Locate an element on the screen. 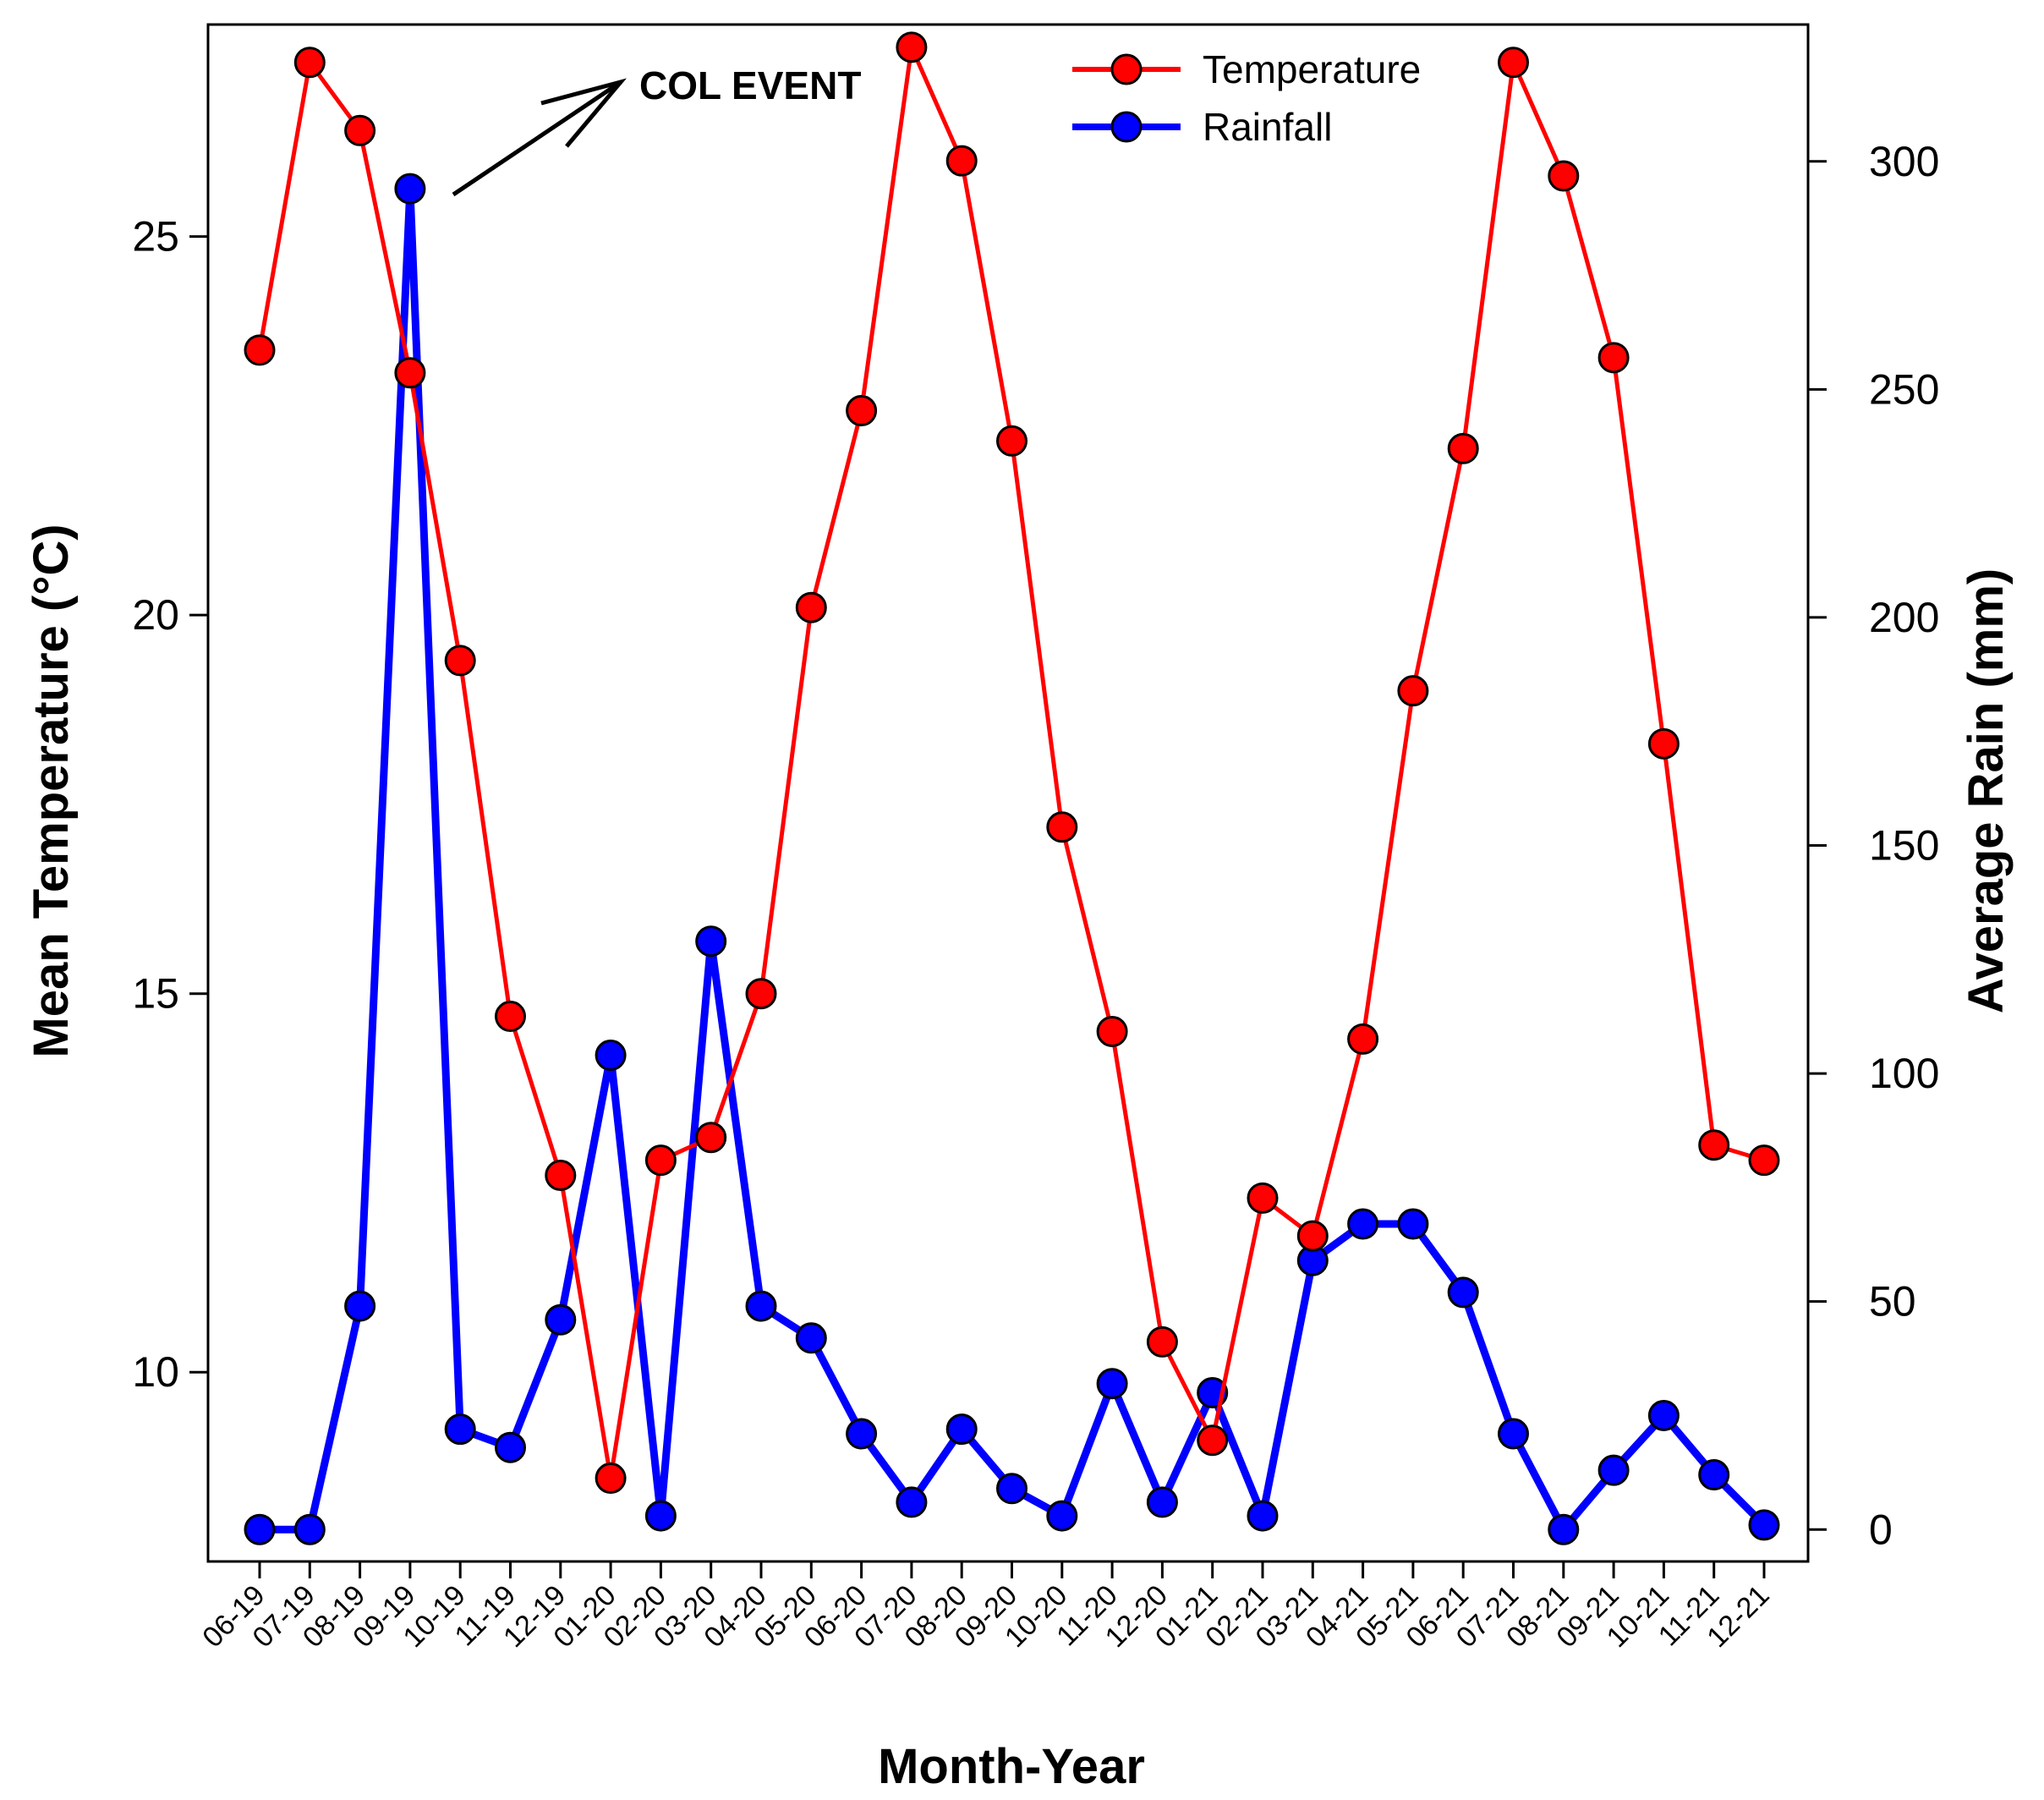  right-y-tick-label: 100 is located at coordinates (1904, 1073).